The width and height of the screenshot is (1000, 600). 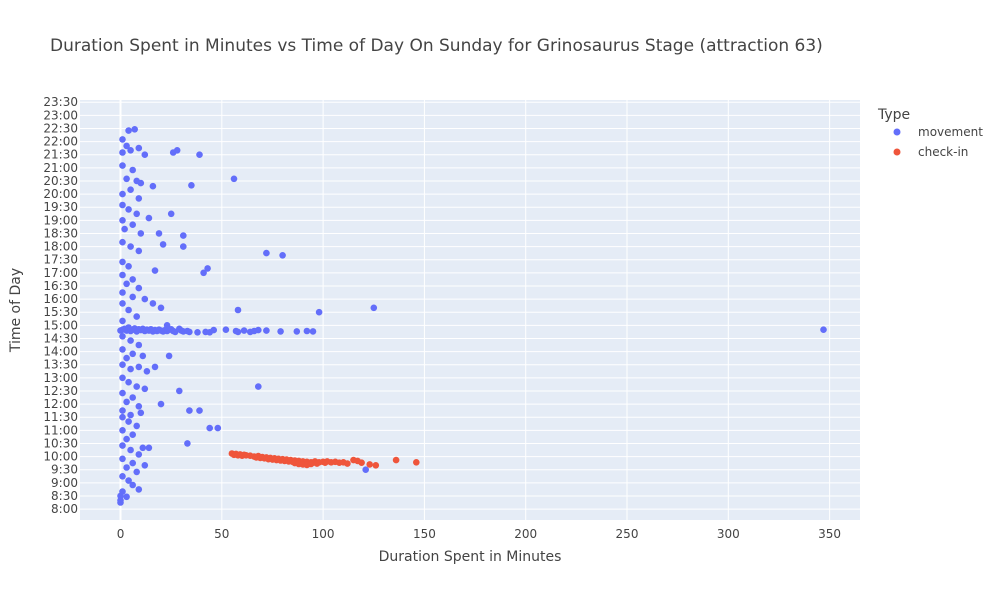 What do you see at coordinates (950, 132) in the screenshot?
I see `legend-label-movement: movement` at bounding box center [950, 132].